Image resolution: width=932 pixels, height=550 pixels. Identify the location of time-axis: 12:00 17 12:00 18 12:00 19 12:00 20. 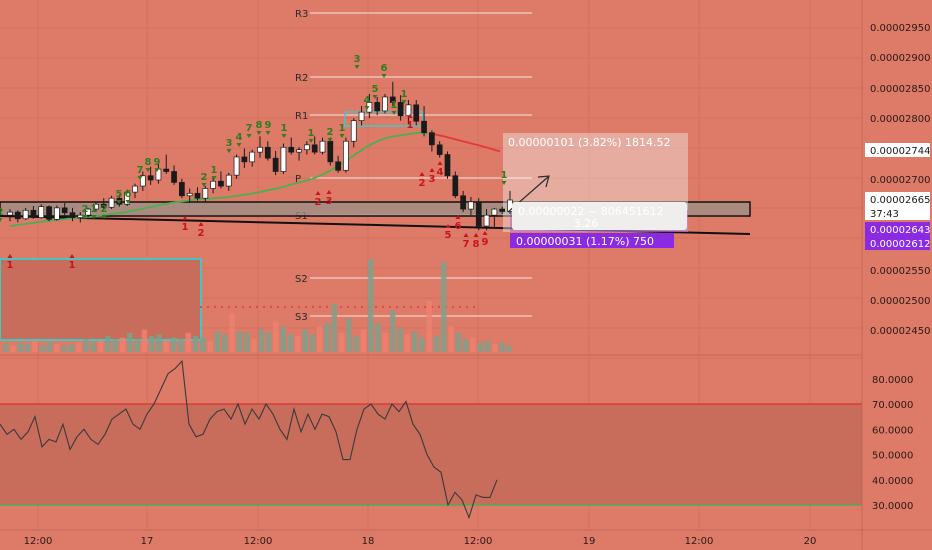
(420, 541).